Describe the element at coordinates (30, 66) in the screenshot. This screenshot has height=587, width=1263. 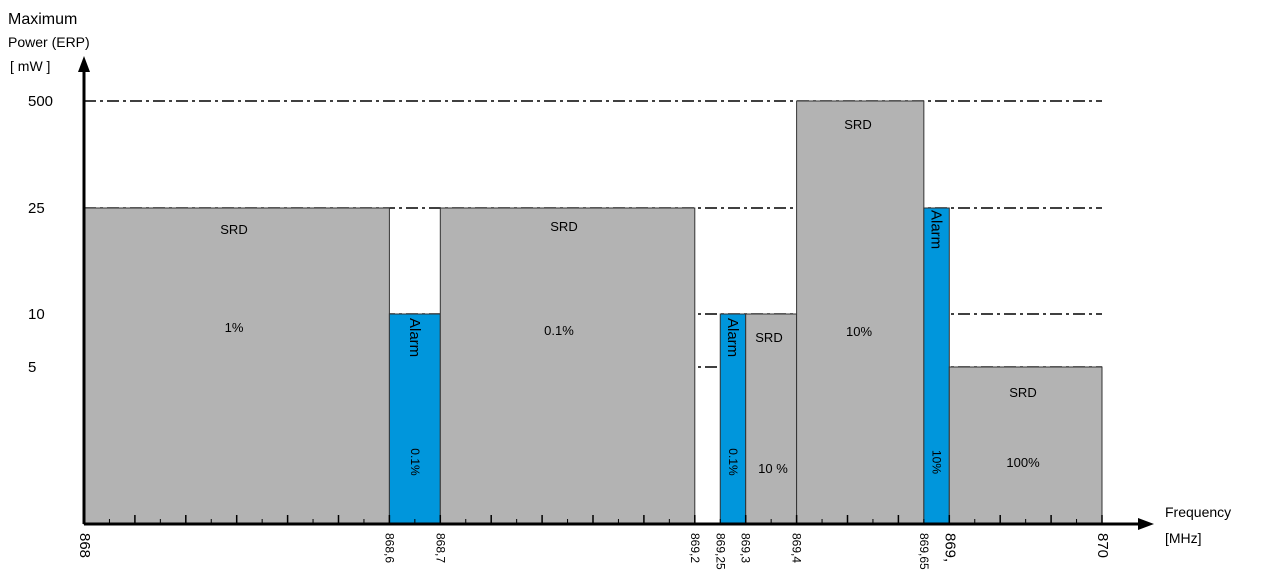
I see `y-axis-label-3: [ mW ]` at that location.